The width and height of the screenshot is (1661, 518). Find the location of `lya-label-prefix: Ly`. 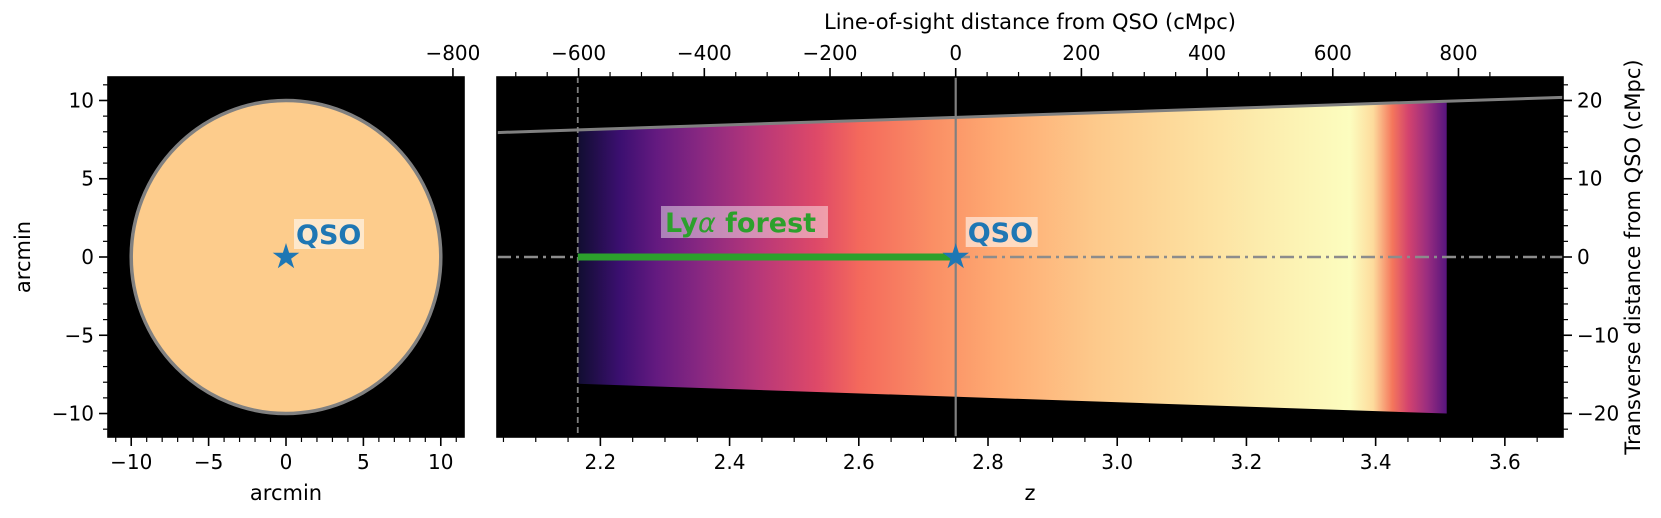

lya-label-prefix: Ly is located at coordinates (681, 223).